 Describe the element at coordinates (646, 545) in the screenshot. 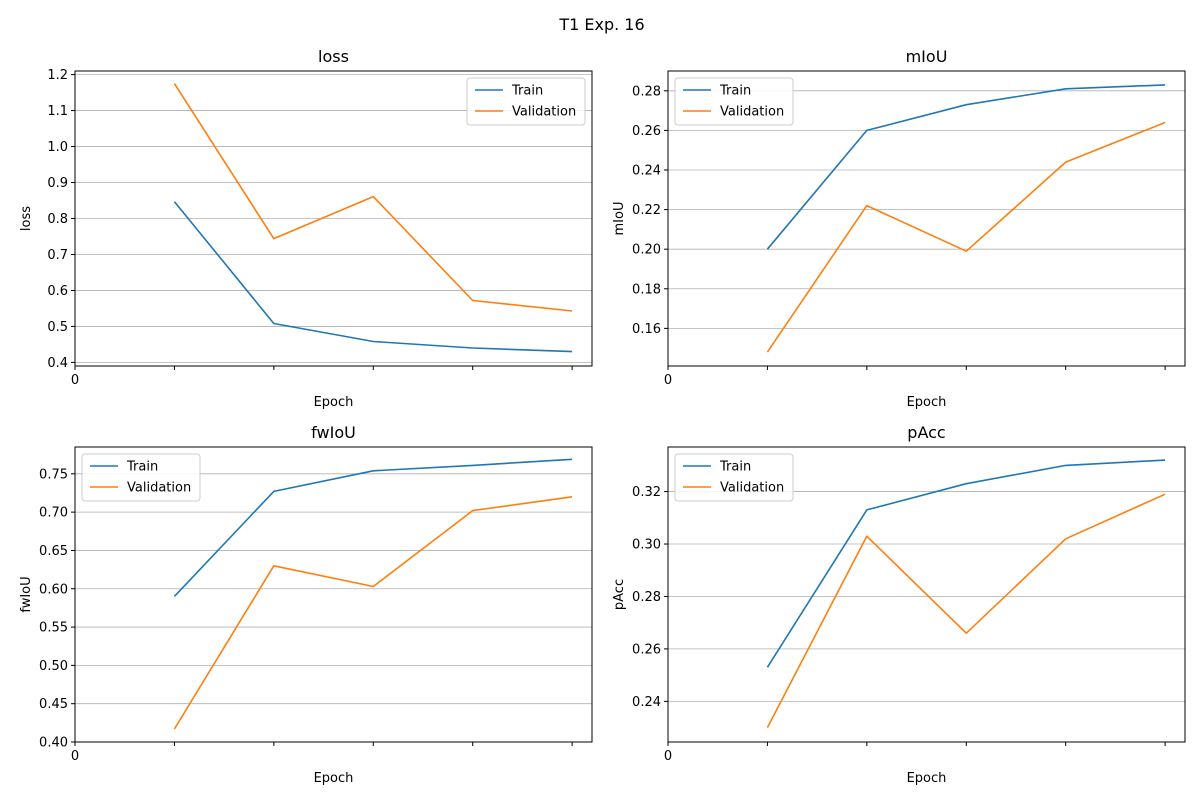

I see `y-tick-label: 0.30` at that location.